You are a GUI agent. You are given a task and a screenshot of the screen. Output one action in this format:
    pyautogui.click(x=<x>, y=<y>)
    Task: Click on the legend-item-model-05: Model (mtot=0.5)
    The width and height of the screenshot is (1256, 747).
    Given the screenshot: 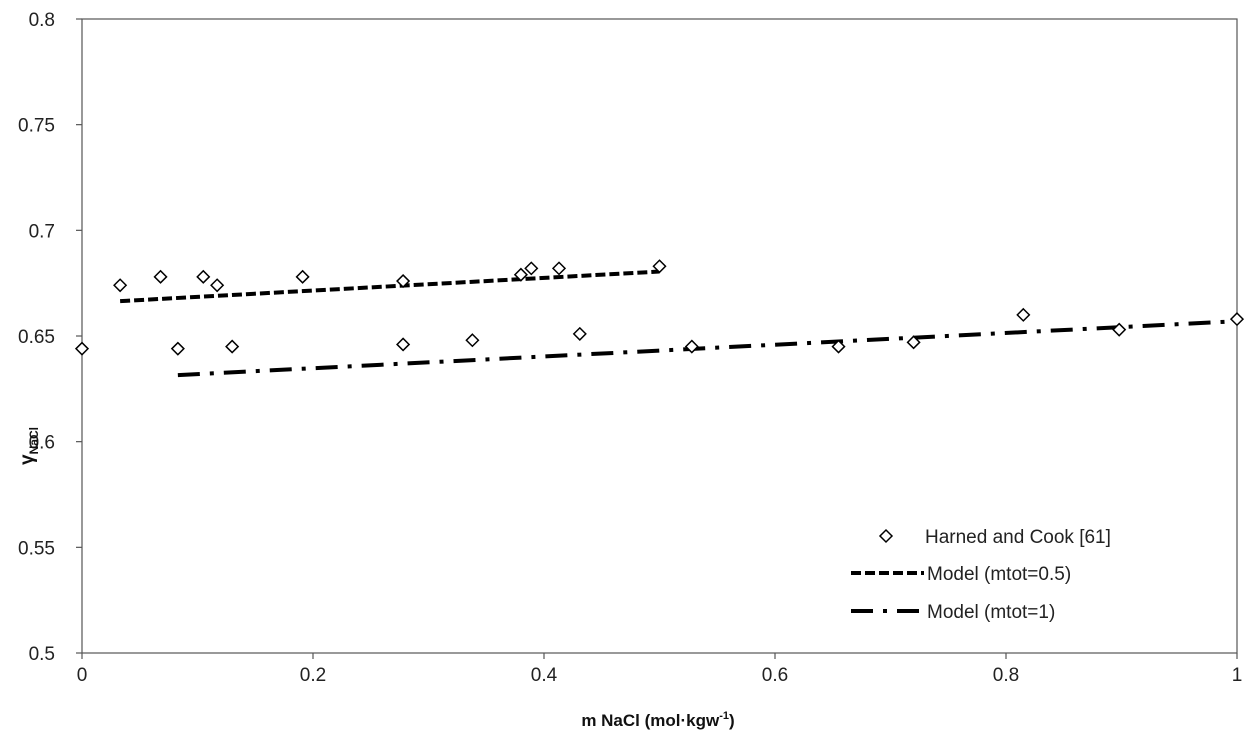 What is the action you would take?
    pyautogui.click(x=961, y=574)
    